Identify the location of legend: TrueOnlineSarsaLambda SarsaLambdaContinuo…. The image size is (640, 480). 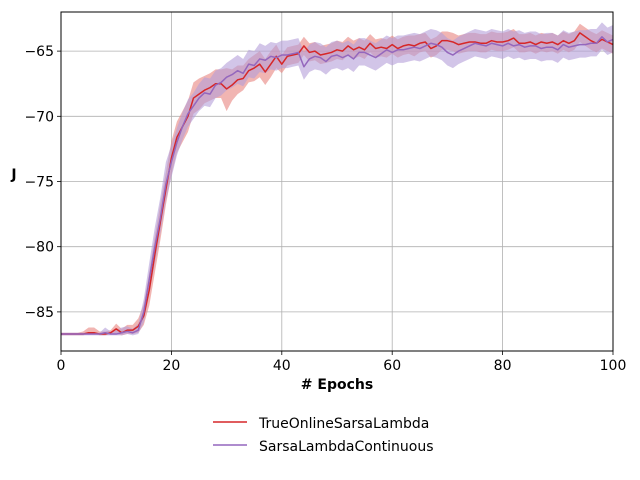
(323, 435).